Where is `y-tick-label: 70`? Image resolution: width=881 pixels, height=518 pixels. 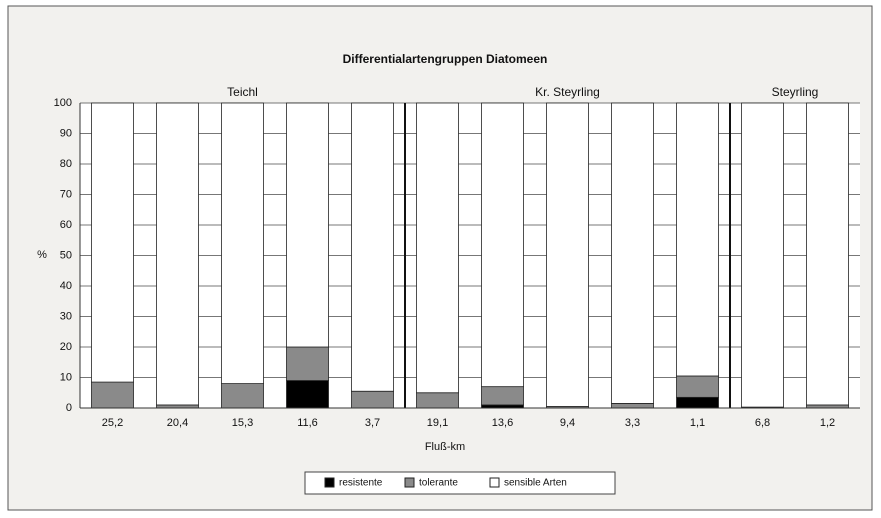
y-tick-label: 70 is located at coordinates (66, 194).